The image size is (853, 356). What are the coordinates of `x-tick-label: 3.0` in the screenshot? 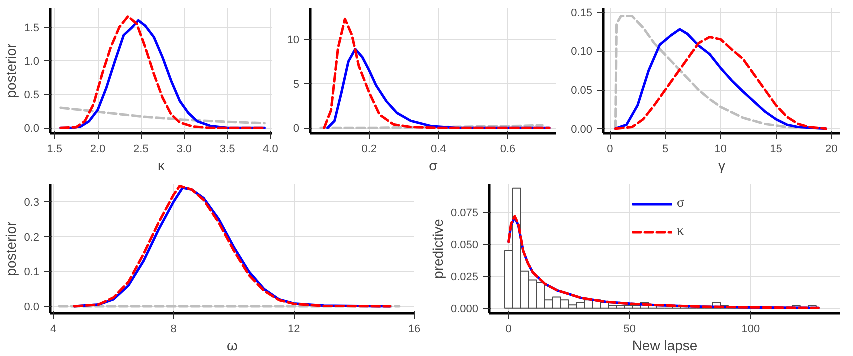 It's located at (184, 150).